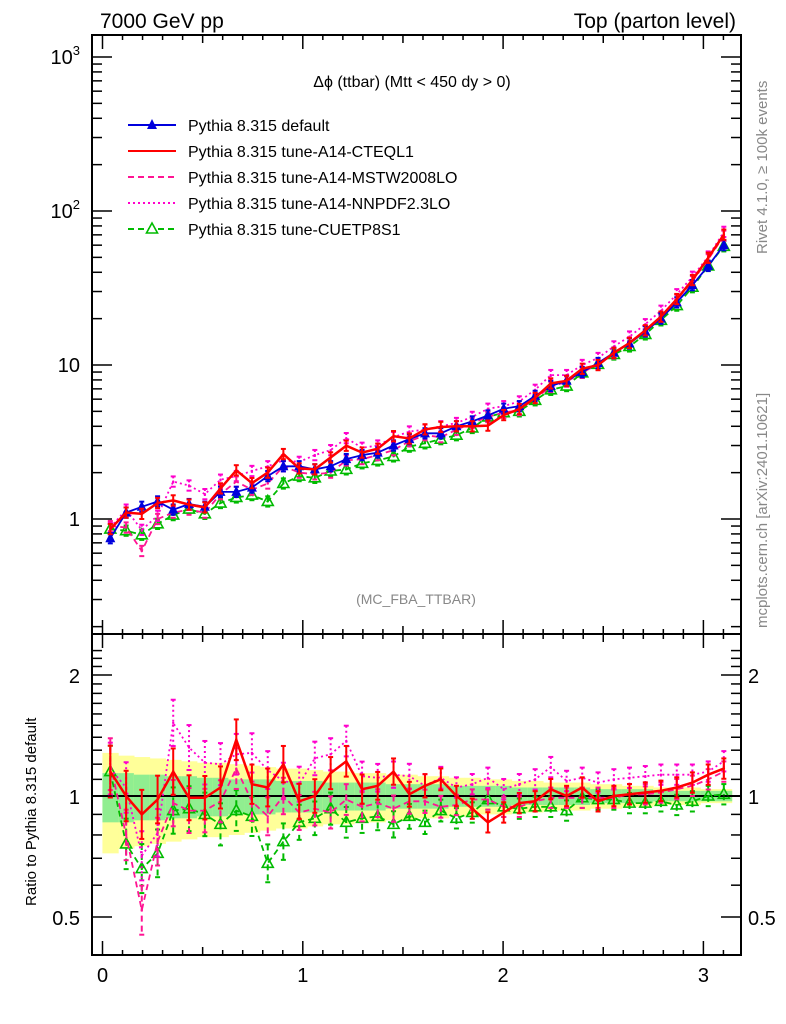 The image size is (786, 1024). Describe the element at coordinates (416, 599) in the screenshot. I see `watermark: (MC_FBA_TTBAR)` at that location.